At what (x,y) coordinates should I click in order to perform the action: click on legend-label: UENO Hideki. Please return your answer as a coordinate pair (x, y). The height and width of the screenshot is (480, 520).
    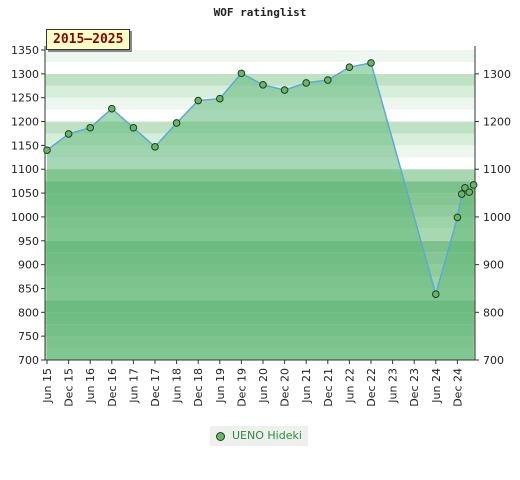
    Looking at the image, I should click on (267, 435).